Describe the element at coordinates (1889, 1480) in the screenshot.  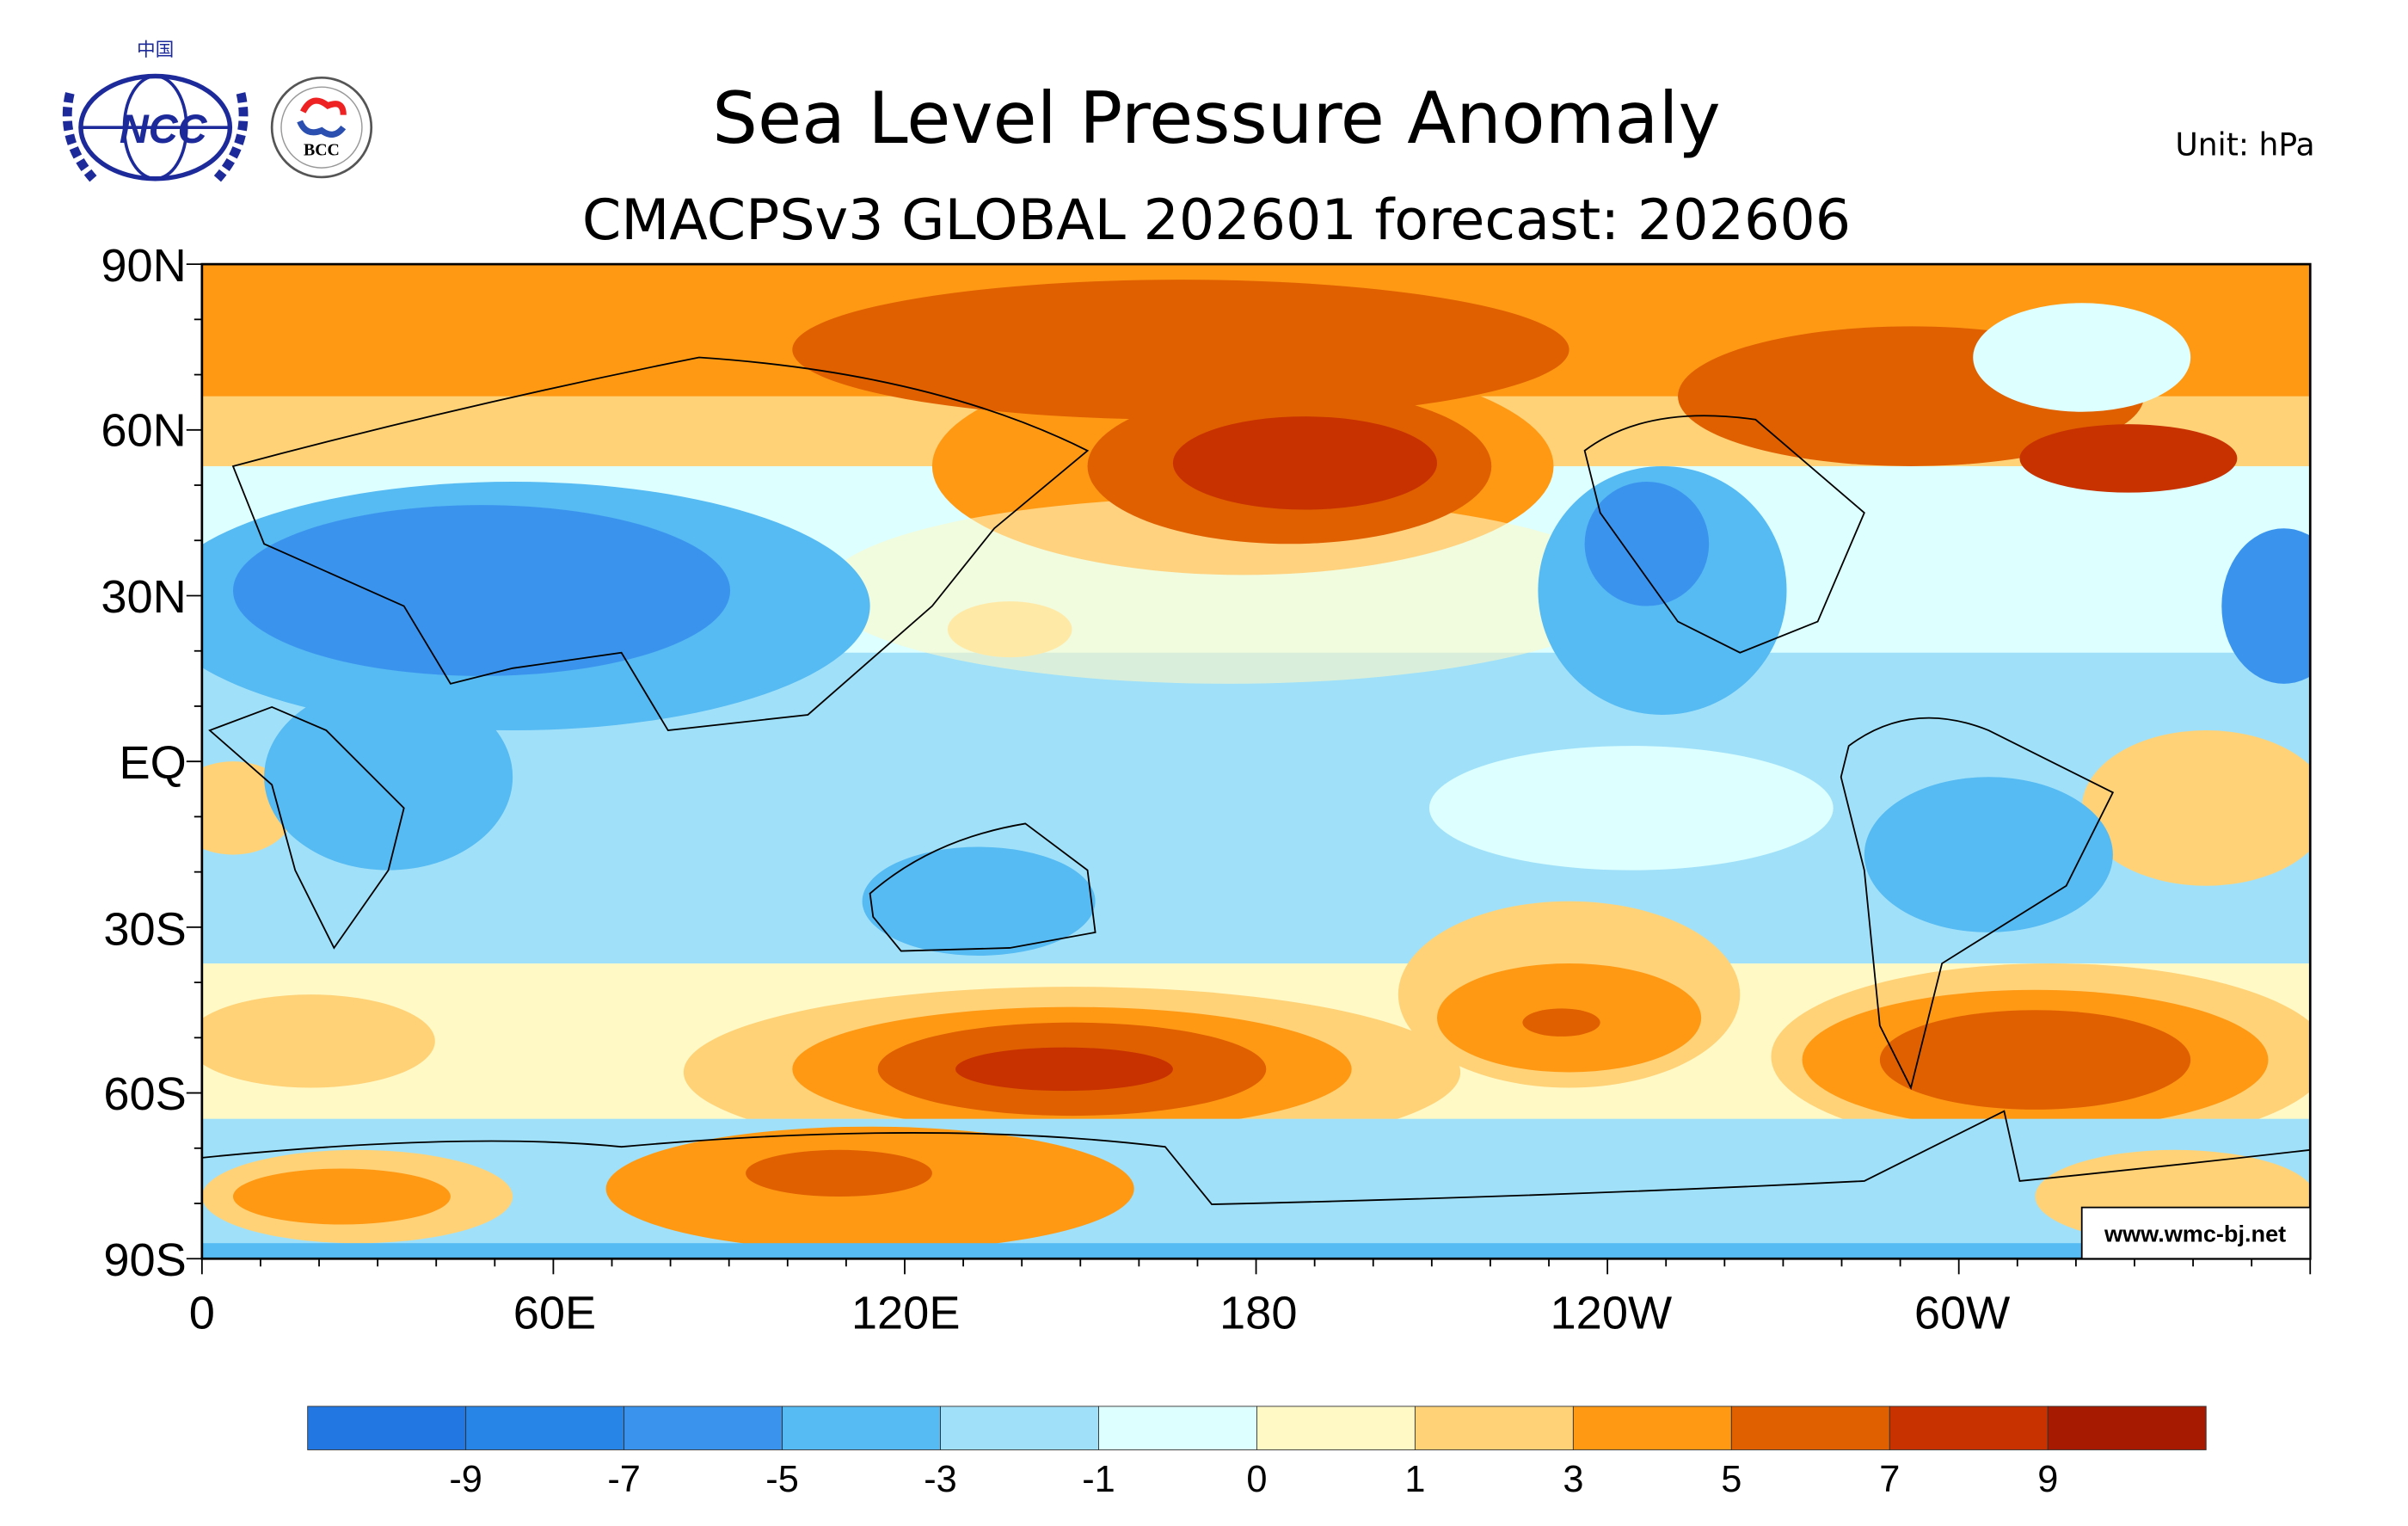
I see `colorbar-label: 7` at that location.